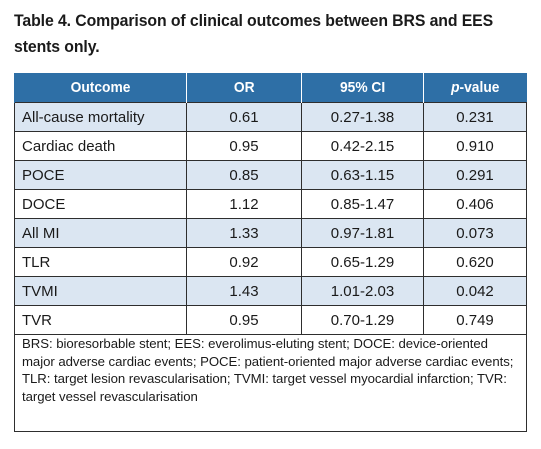 The image size is (541, 449). I want to click on outcome-cell: TLR, so click(100, 262).